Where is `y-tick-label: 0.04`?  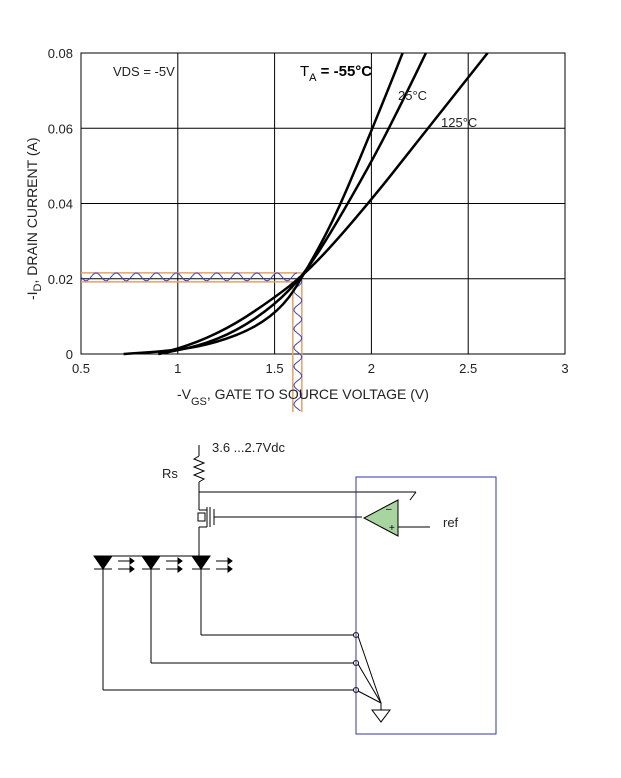 y-tick-label: 0.04 is located at coordinates (60, 204).